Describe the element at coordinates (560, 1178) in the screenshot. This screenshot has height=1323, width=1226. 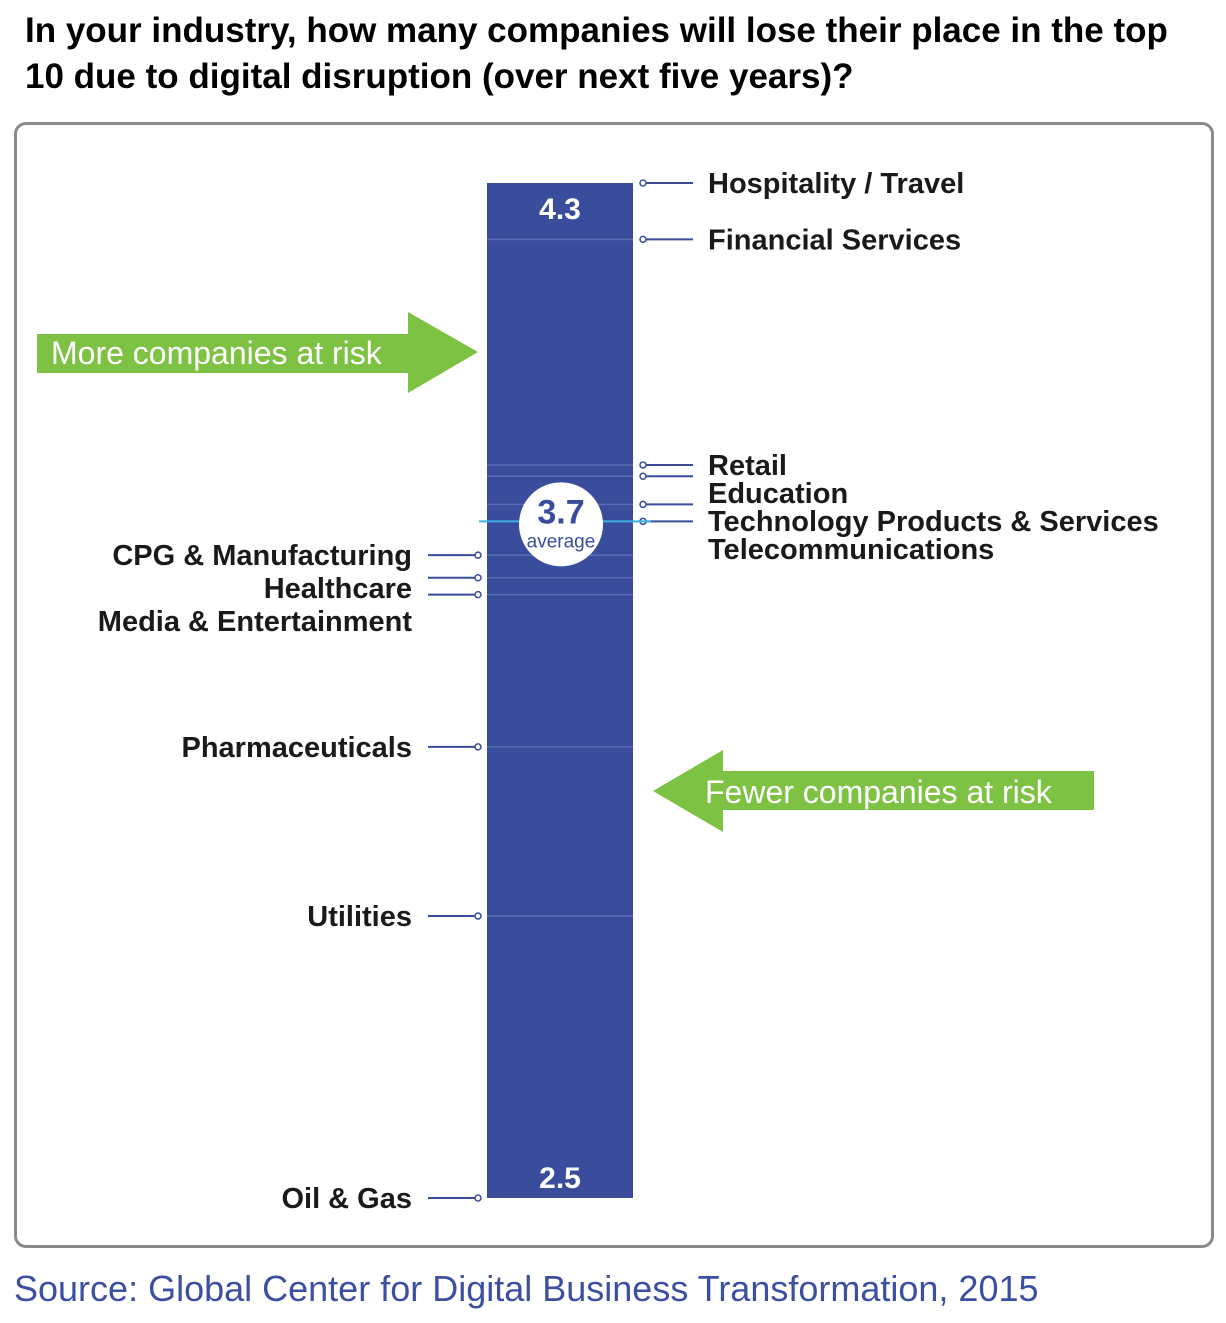
I see `bottom-value-label: 2.5` at that location.